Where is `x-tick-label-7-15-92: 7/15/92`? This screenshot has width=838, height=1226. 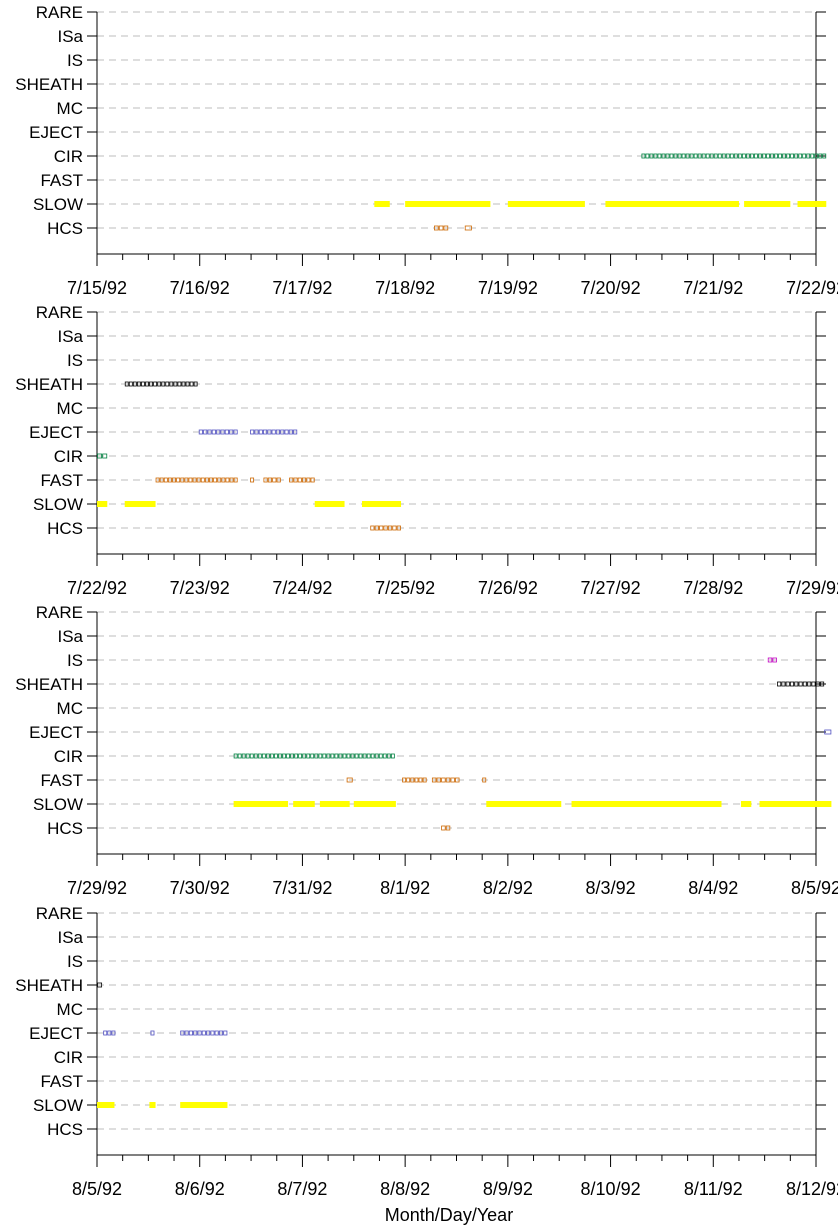
x-tick-label-7-15-92: 7/15/92 is located at coordinates (97, 288).